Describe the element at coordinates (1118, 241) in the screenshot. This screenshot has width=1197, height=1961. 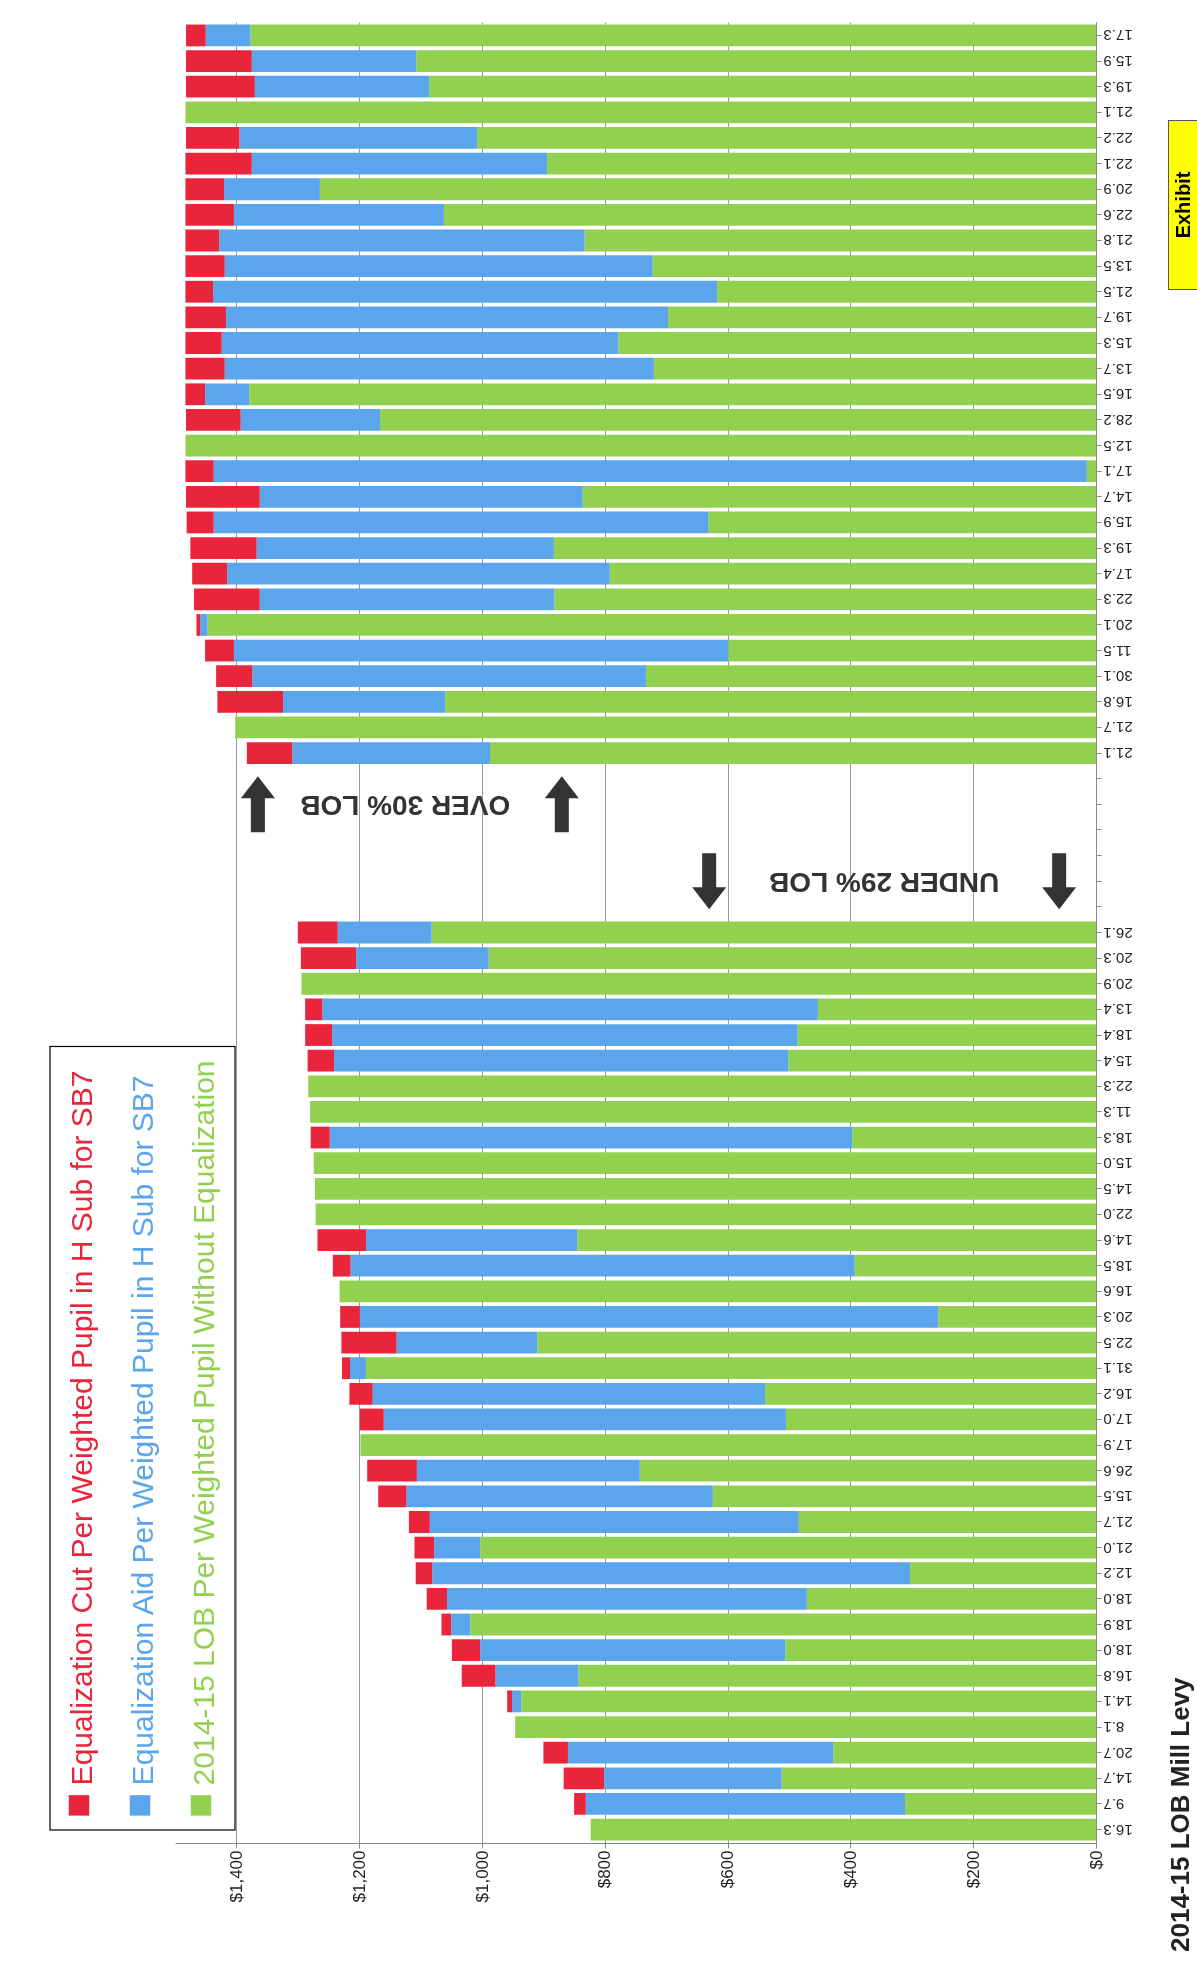
I see `y-tick-label: 21.8` at that location.